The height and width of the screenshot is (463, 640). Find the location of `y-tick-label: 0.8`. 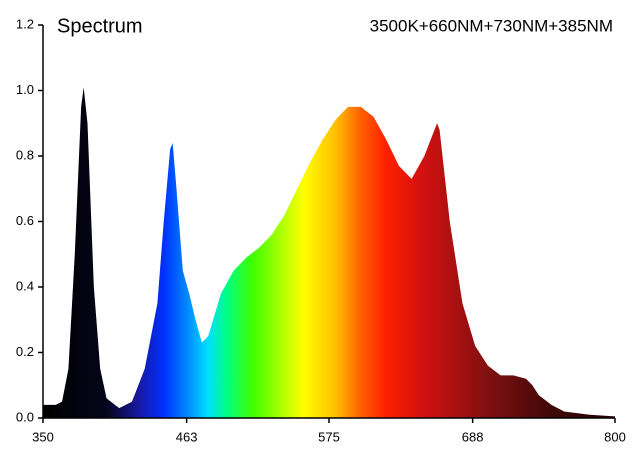

y-tick-label: 0.8 is located at coordinates (25, 154).